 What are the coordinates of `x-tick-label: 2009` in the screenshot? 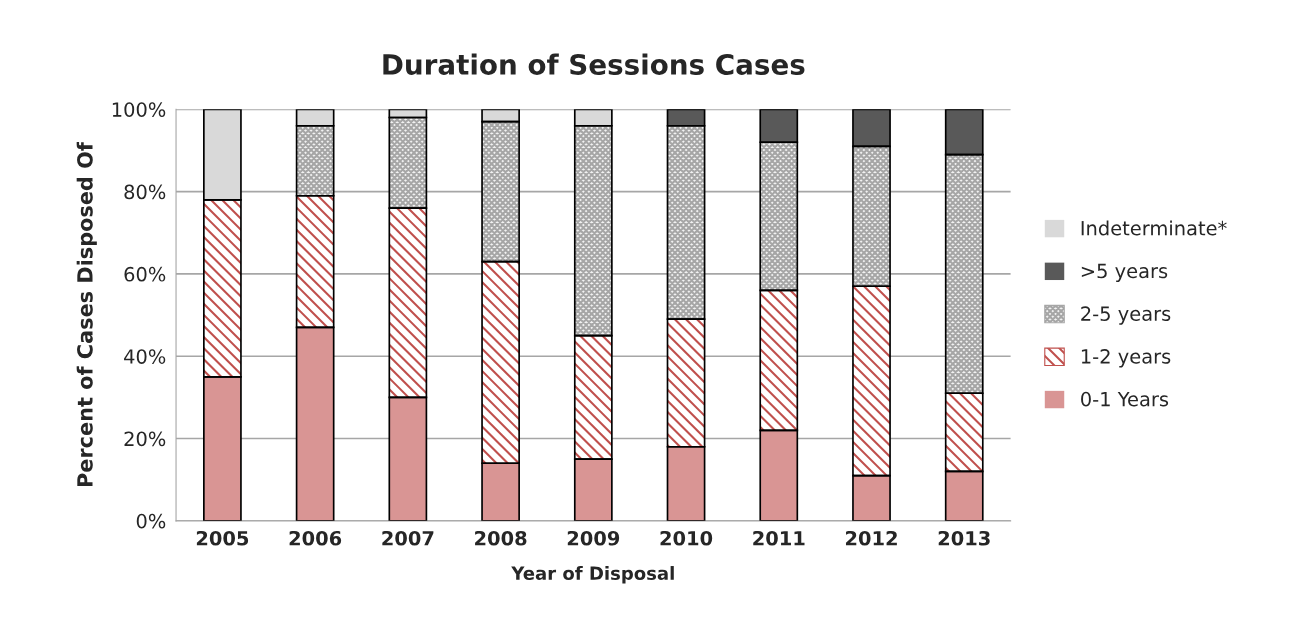 It's located at (593, 538).